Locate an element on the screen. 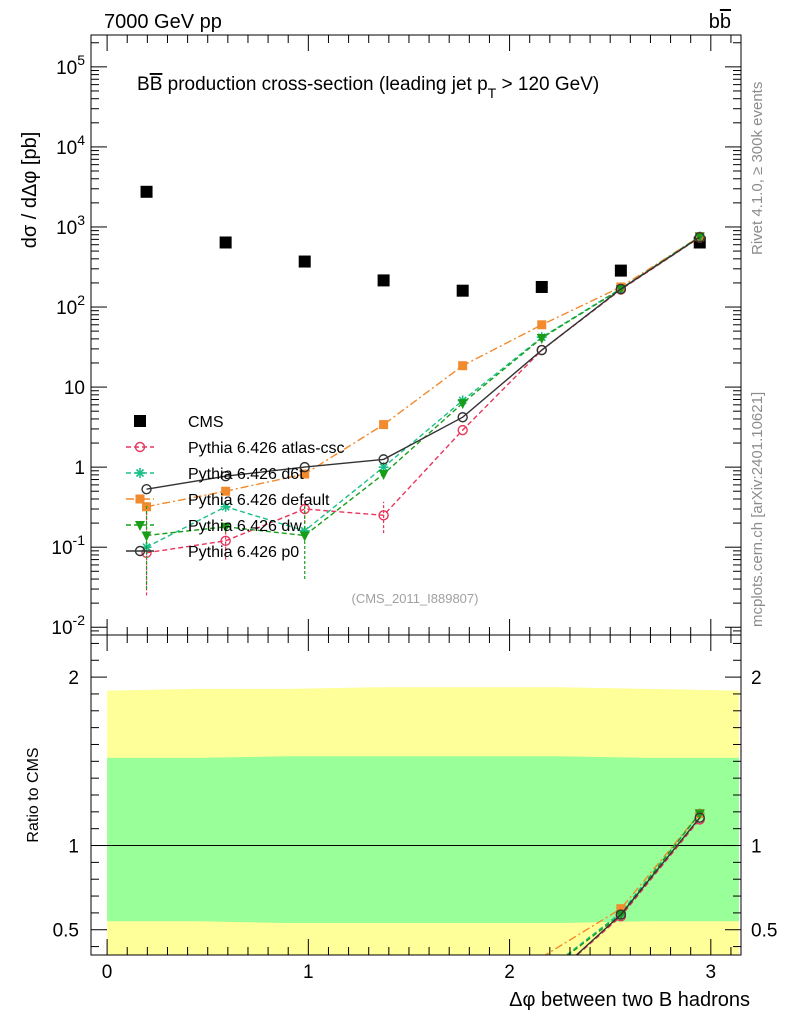  y-tick-label: 10³ is located at coordinates (70, 225).